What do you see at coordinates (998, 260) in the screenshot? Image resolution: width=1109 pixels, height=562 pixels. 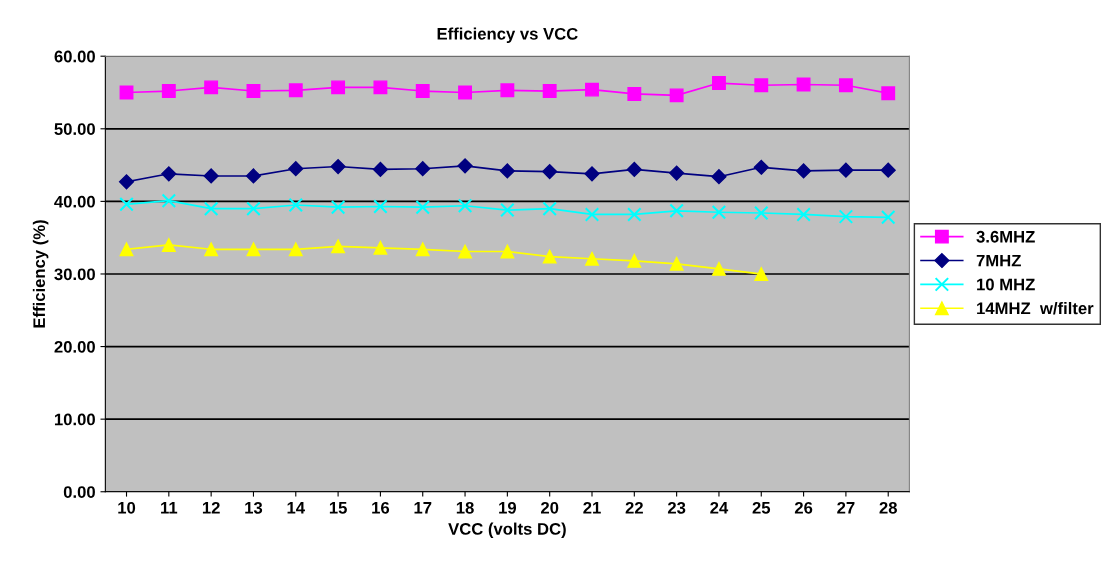 I see `legend-label: 7MHZ` at bounding box center [998, 260].